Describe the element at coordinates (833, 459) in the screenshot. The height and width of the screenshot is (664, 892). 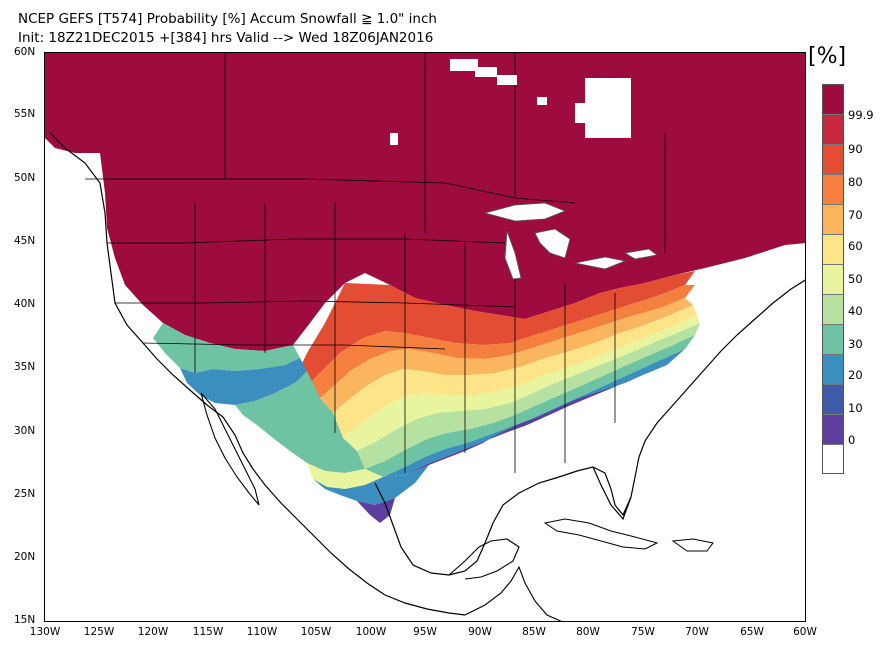
I see `colorbar-swatch-none` at that location.